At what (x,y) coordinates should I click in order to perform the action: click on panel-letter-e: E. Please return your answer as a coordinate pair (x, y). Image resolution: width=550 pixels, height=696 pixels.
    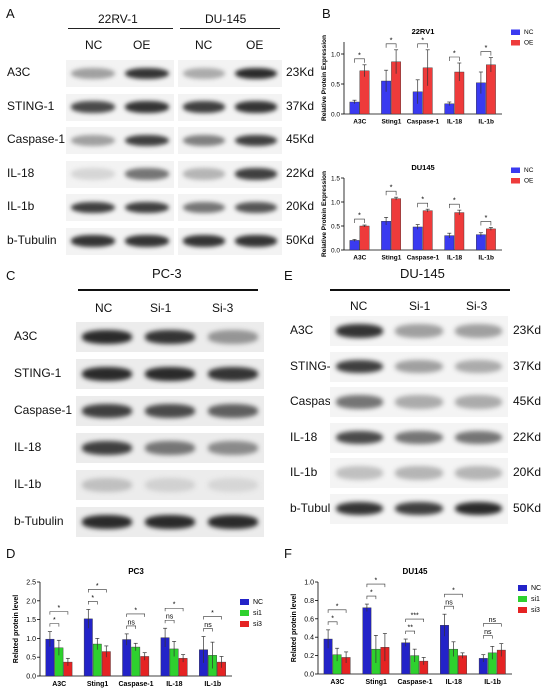
    Looking at the image, I should click on (288, 275).